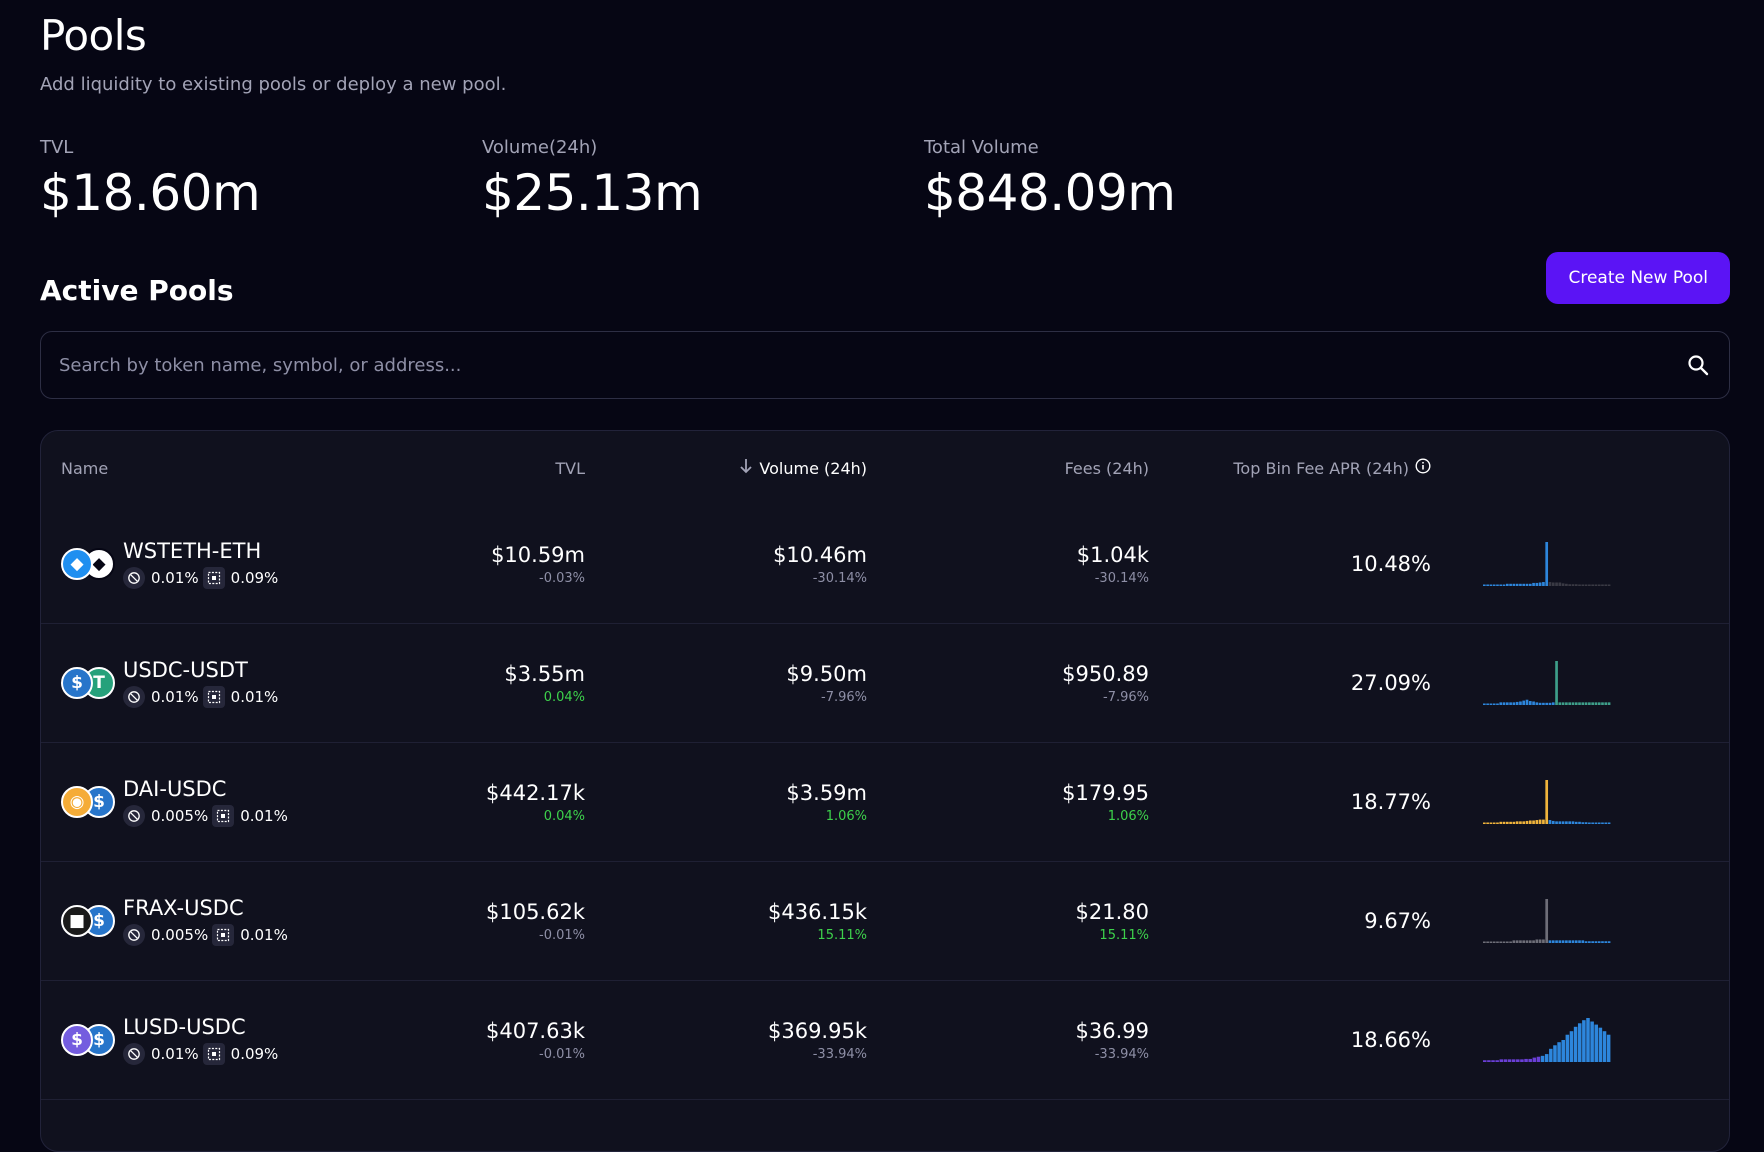  I want to click on stat-value: $25.13m, so click(592, 193).